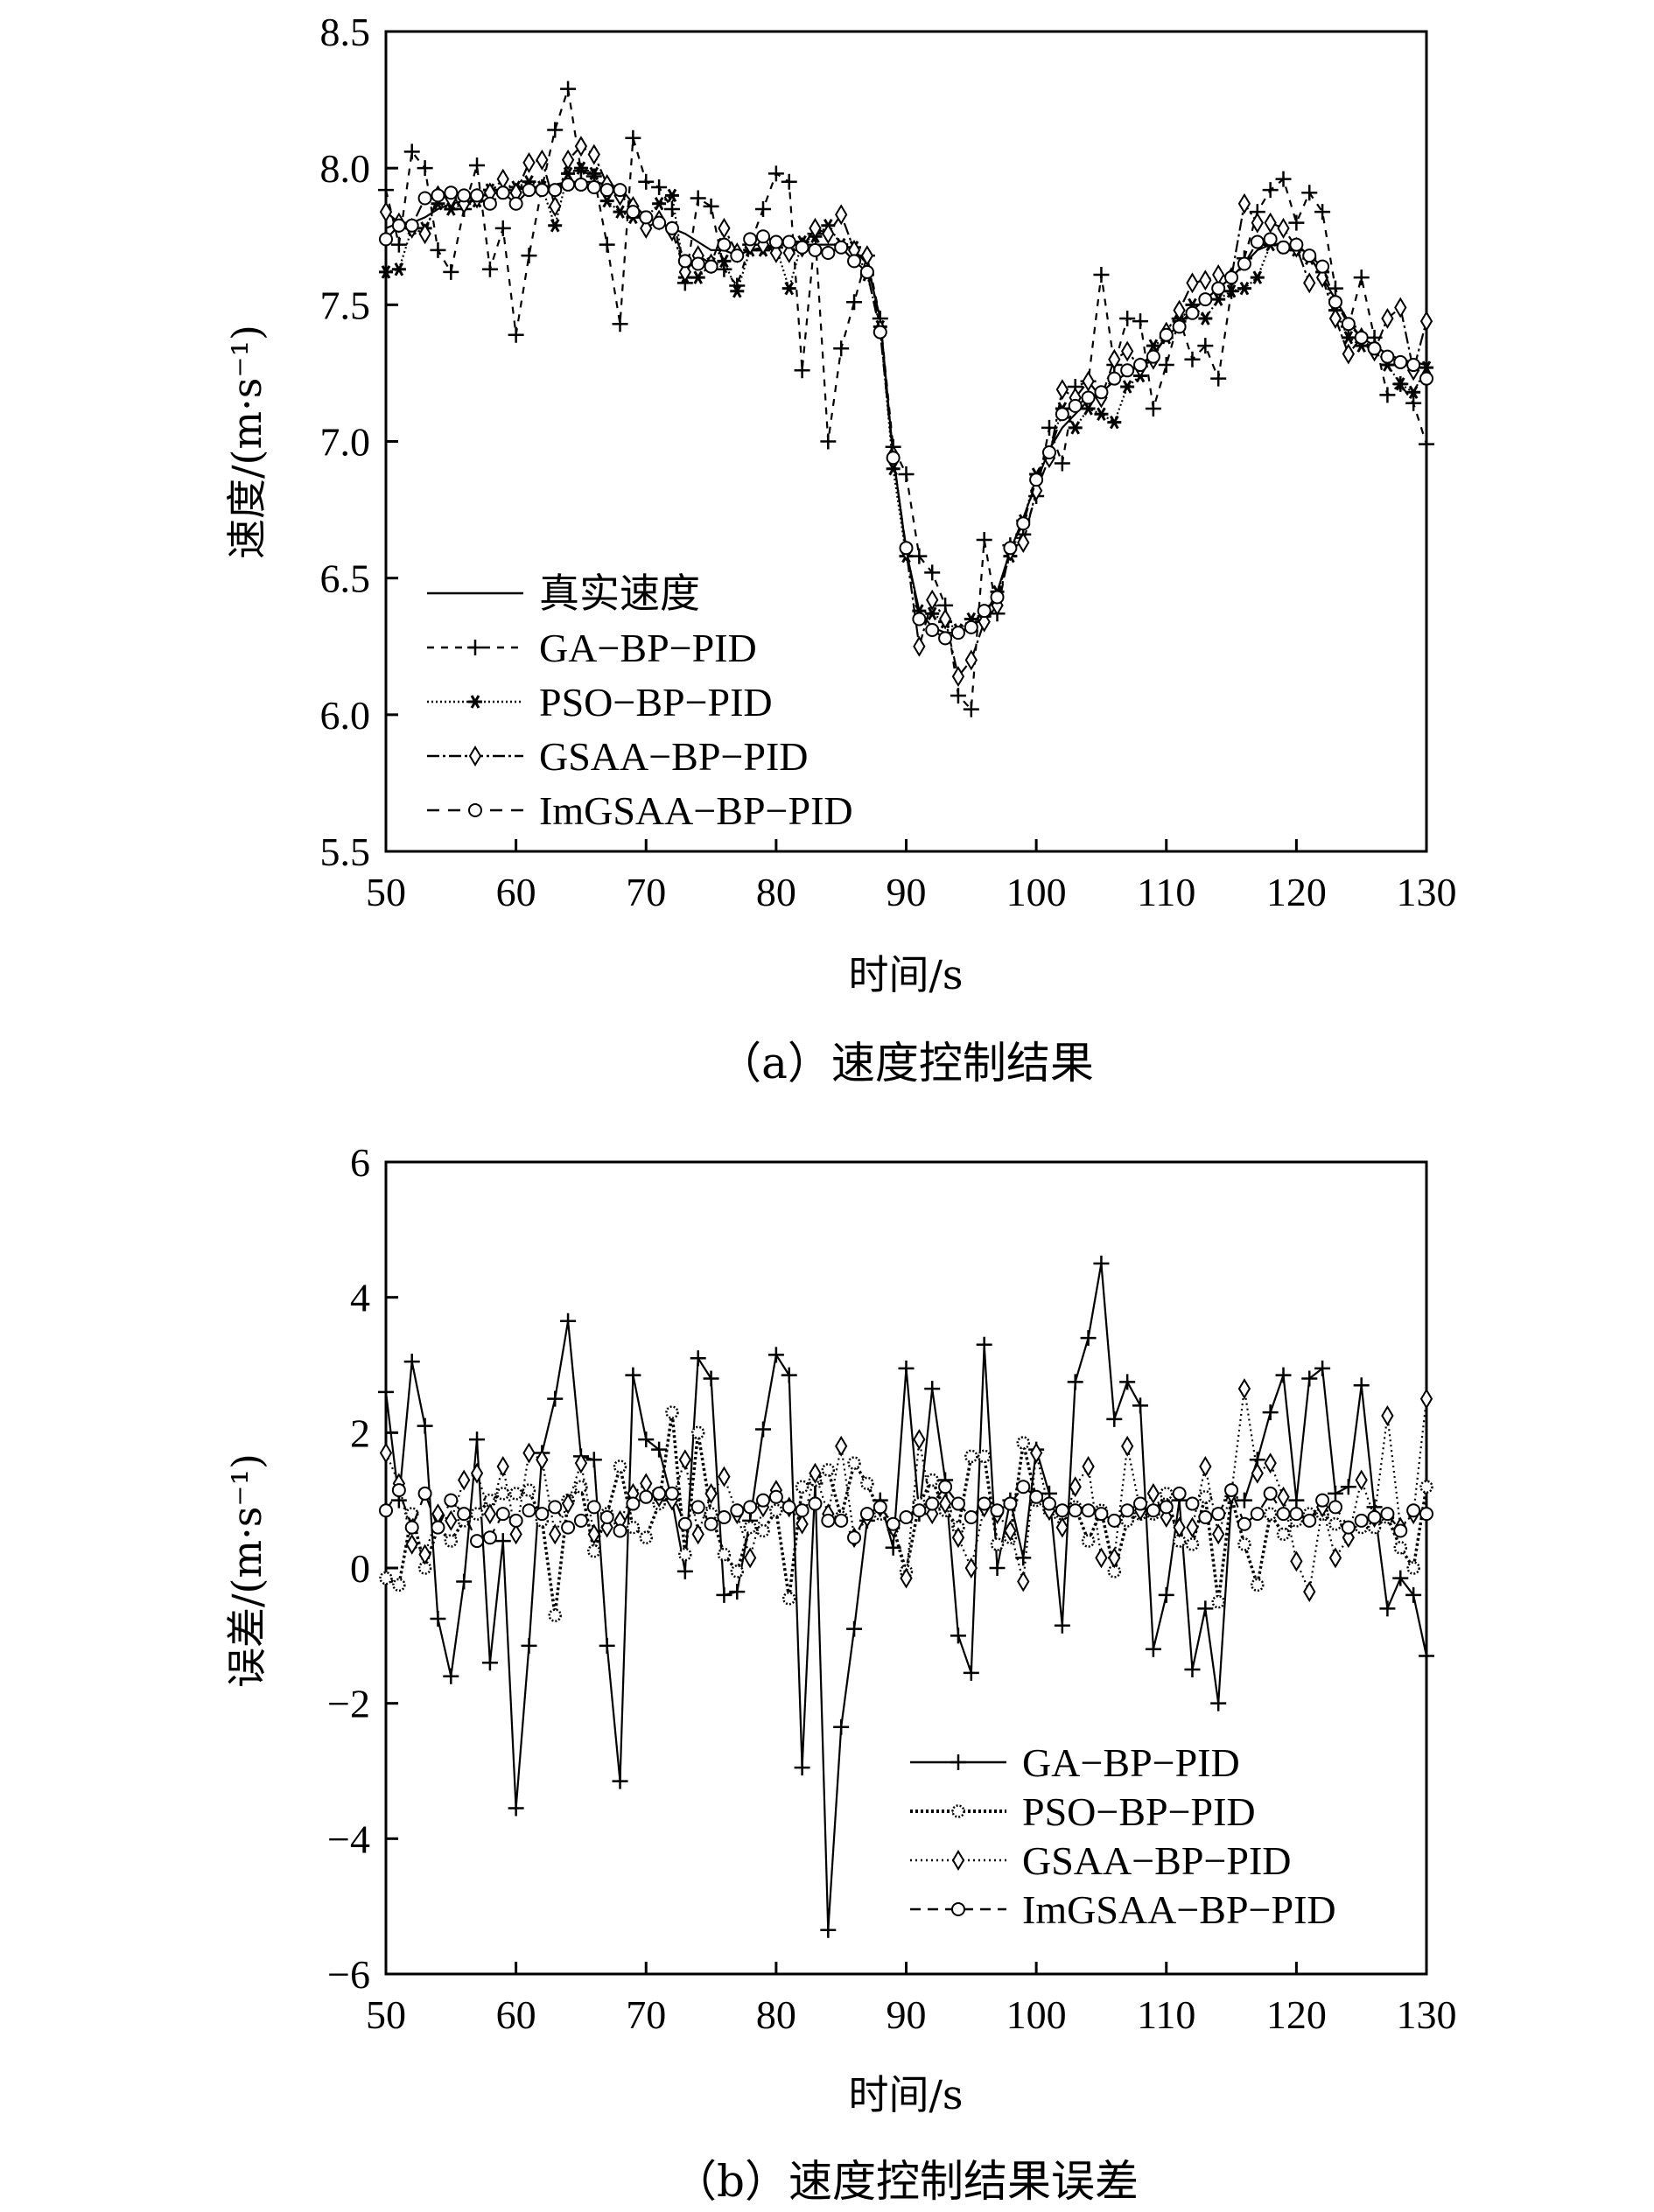  What do you see at coordinates (905, 2094) in the screenshot?
I see `chart-b-xlabel: 时间/s` at bounding box center [905, 2094].